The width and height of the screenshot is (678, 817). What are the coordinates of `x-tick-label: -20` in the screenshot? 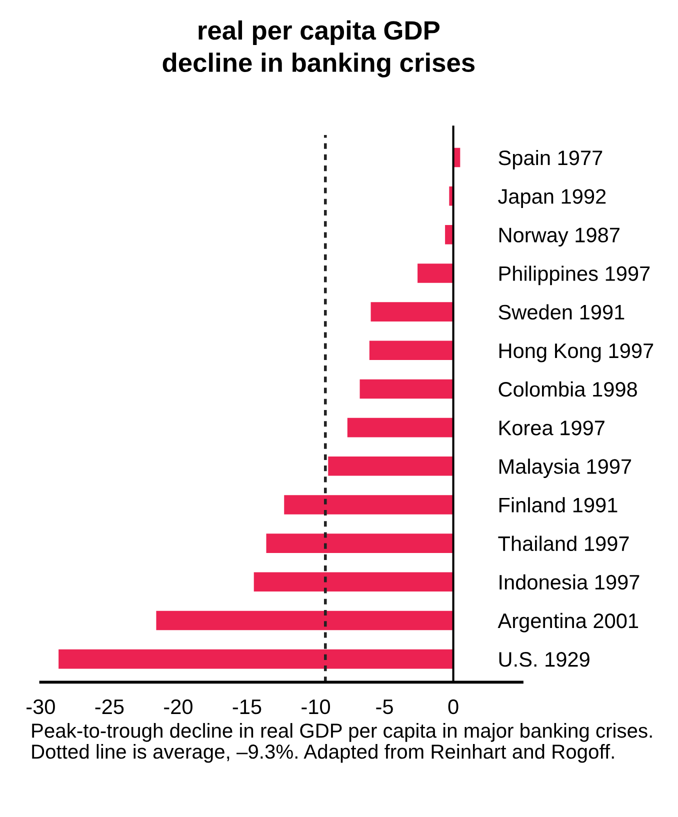 It's located at (178, 706).